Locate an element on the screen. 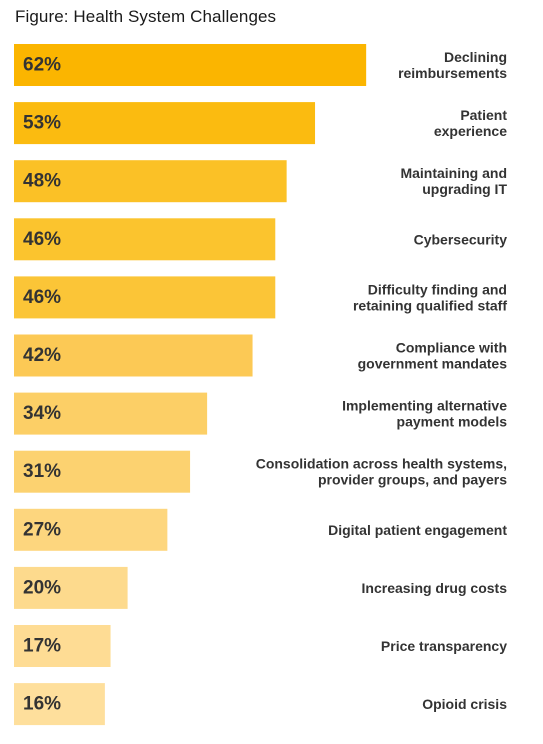 This screenshot has width=543, height=744. bar-value-label: 16% is located at coordinates (42, 704).